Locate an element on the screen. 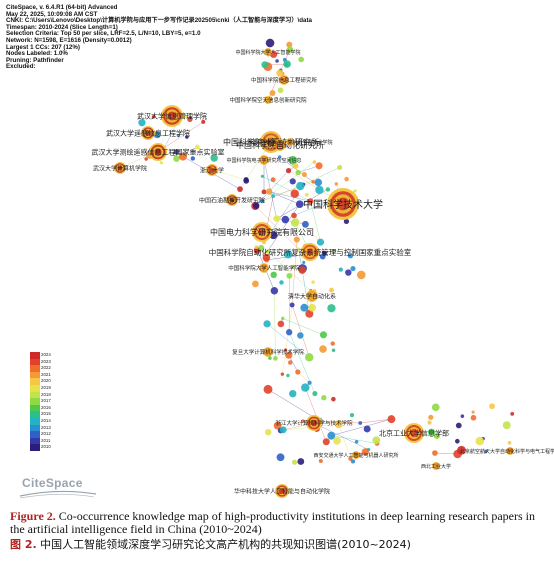  header-line: Timespan: 2010-2024 (Slice Length=1) is located at coordinates (62, 27).